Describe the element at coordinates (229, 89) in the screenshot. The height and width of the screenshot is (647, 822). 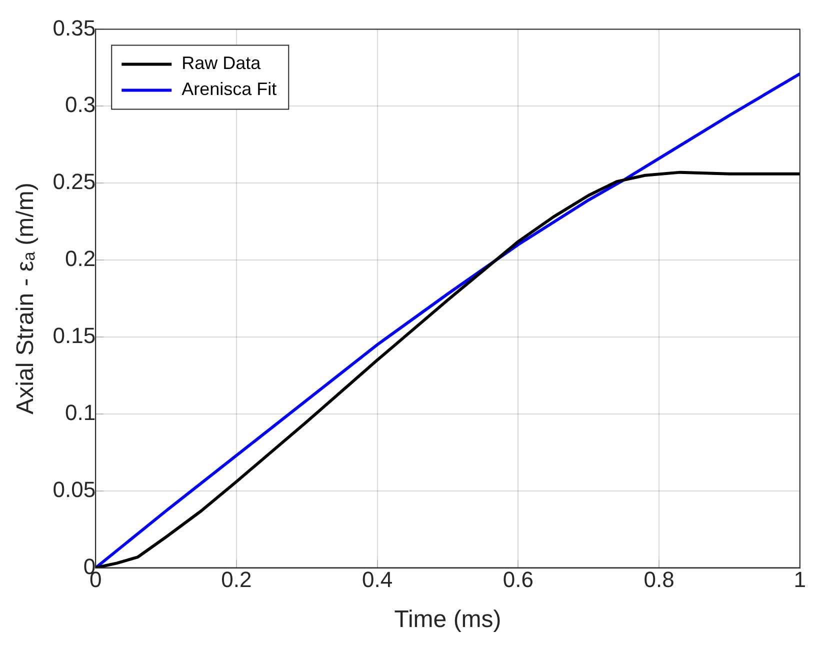
I see `legend-label: Arenisca Fit` at that location.